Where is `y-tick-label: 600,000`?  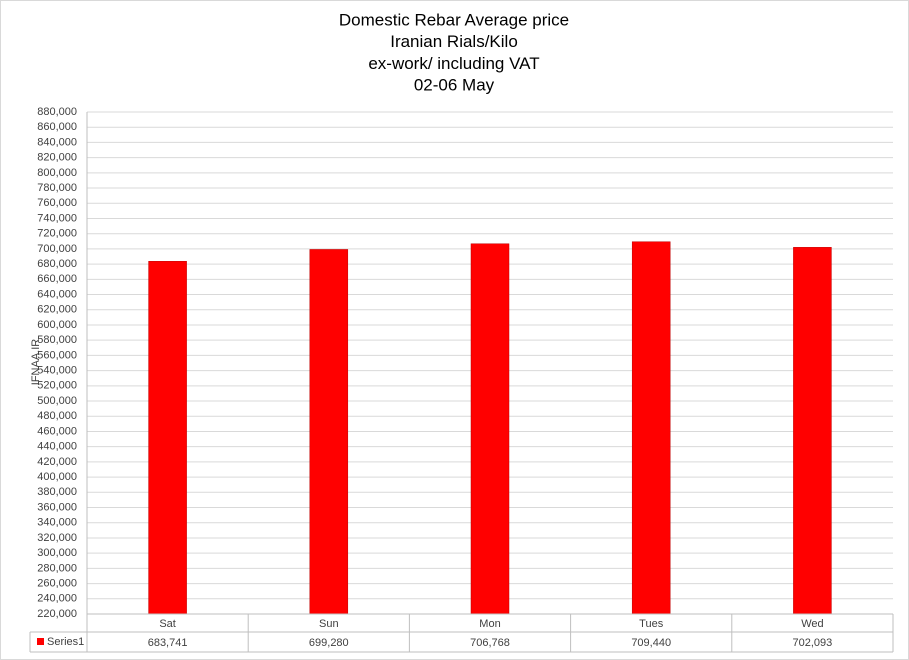 y-tick-label: 600,000 is located at coordinates (57, 325).